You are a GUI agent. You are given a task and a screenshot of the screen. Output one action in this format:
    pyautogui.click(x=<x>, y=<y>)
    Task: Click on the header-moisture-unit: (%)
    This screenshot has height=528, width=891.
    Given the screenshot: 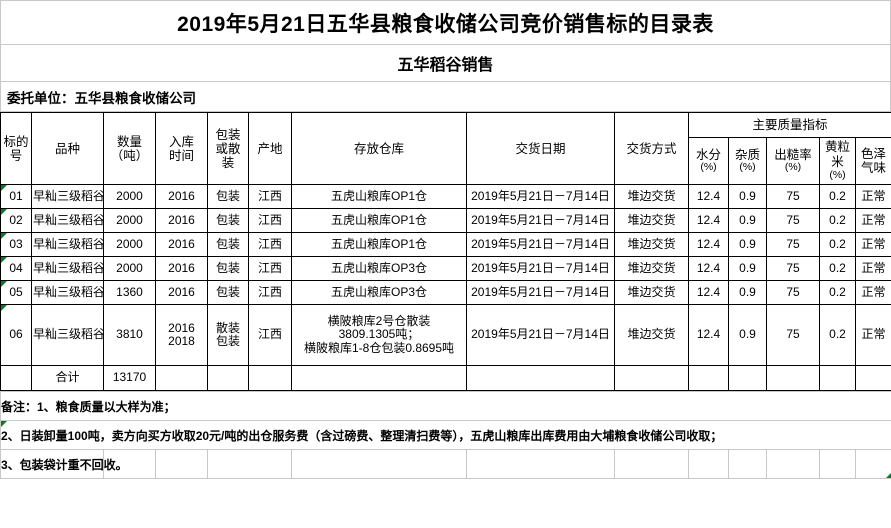 What is the action you would take?
    pyautogui.click(x=708, y=167)
    